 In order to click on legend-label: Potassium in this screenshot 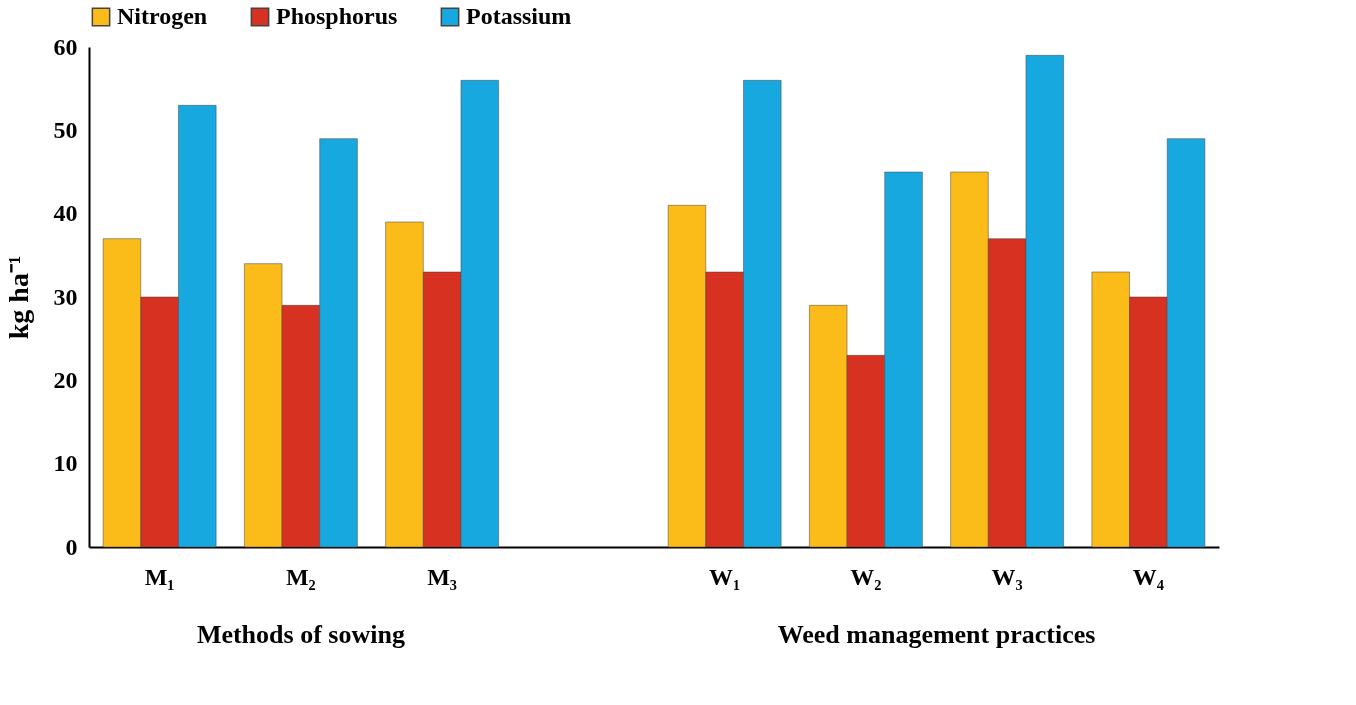, I will do `click(519, 16)`.